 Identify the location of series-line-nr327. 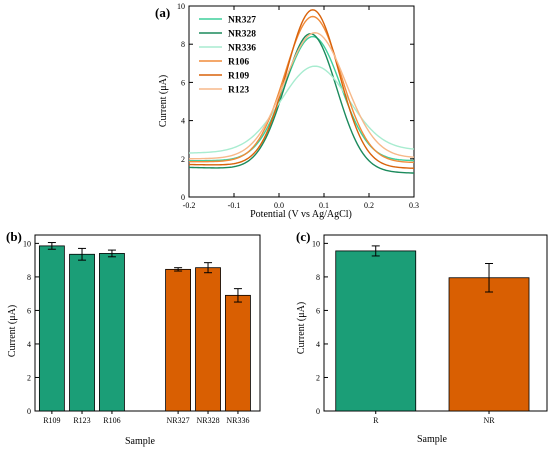
(302, 98).